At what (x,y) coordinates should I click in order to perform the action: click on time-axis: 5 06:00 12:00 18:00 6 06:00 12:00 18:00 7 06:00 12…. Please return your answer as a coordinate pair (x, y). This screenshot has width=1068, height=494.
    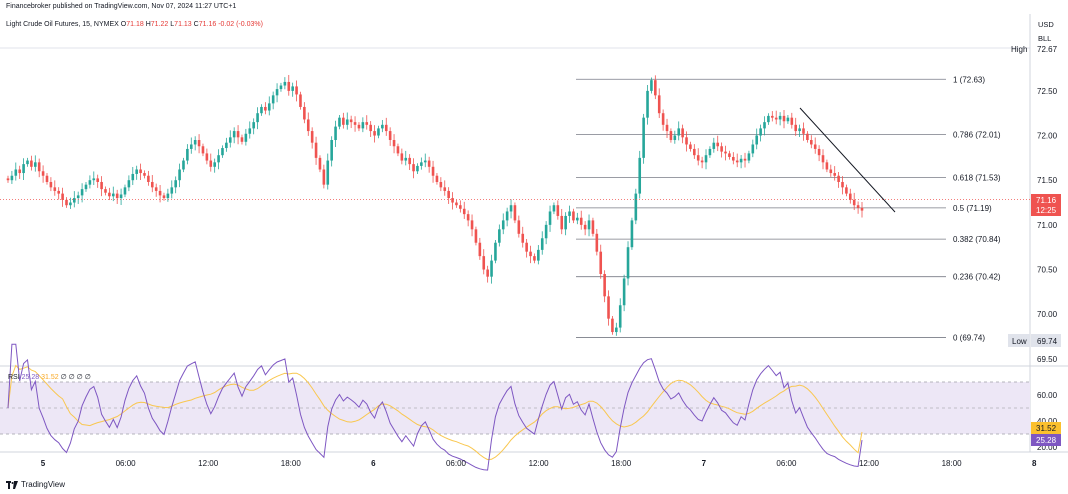
    Looking at the image, I should click on (539, 463).